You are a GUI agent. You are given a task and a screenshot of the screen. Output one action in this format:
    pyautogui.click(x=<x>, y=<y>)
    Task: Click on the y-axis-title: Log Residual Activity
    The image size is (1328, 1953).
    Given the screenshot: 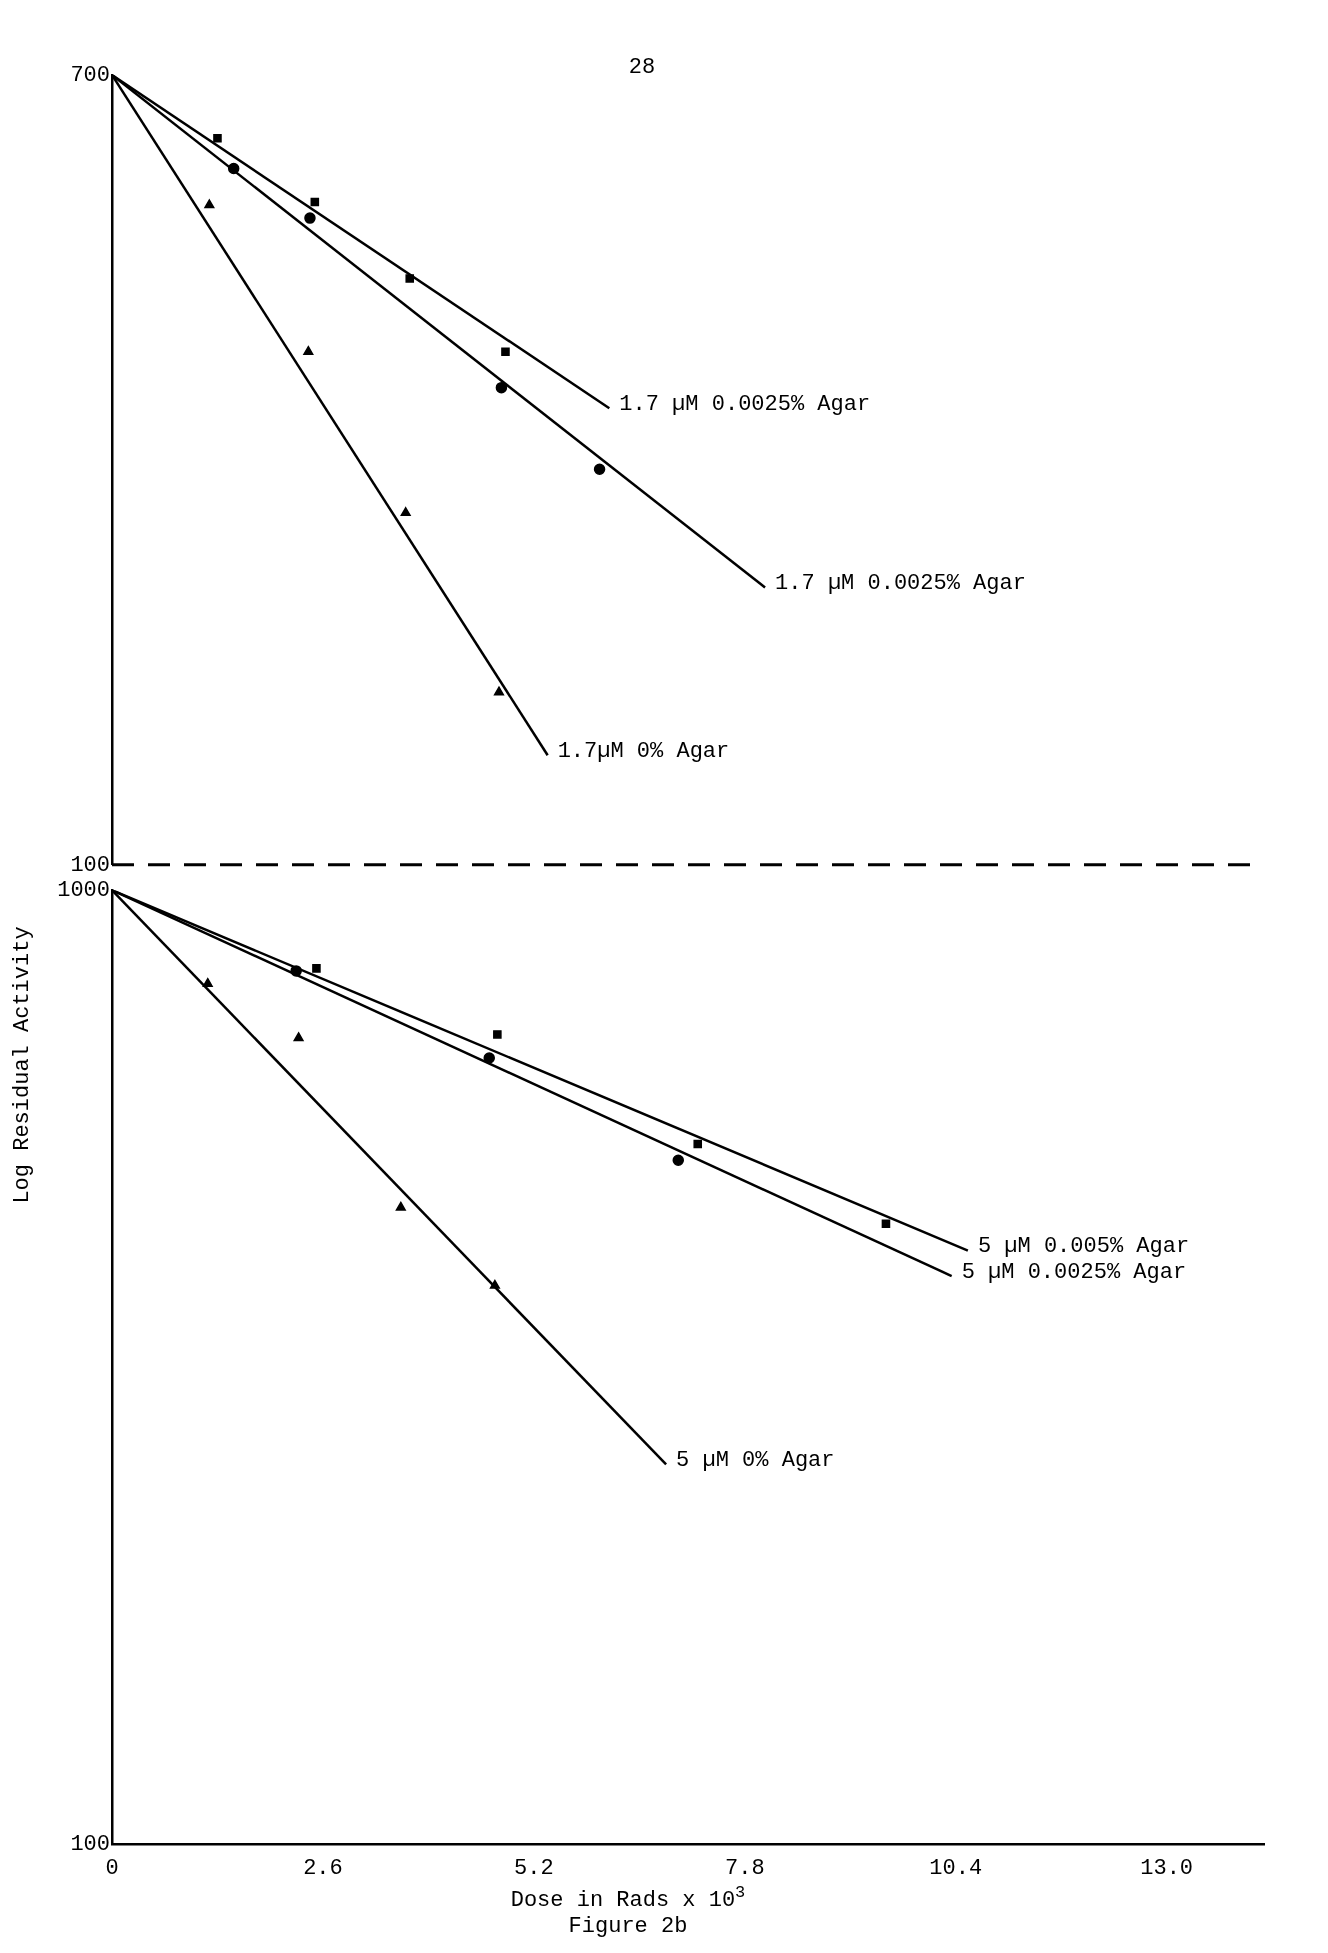 What is the action you would take?
    pyautogui.click(x=22, y=1065)
    